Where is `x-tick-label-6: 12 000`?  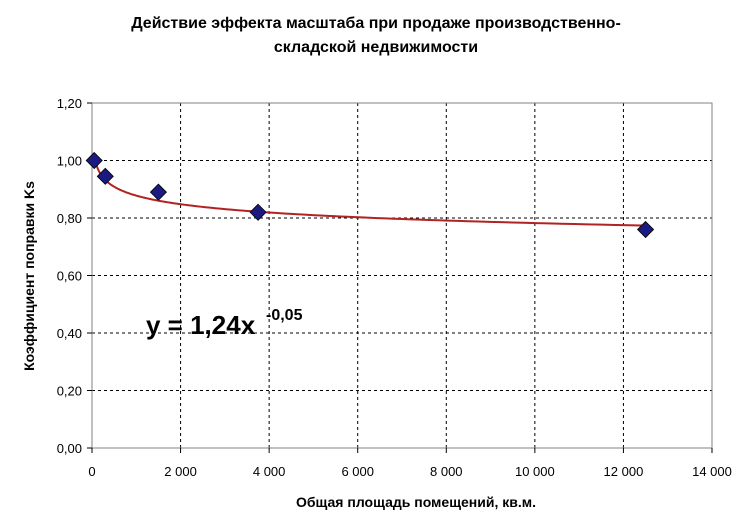 x-tick-label-6: 12 000 is located at coordinates (624, 471).